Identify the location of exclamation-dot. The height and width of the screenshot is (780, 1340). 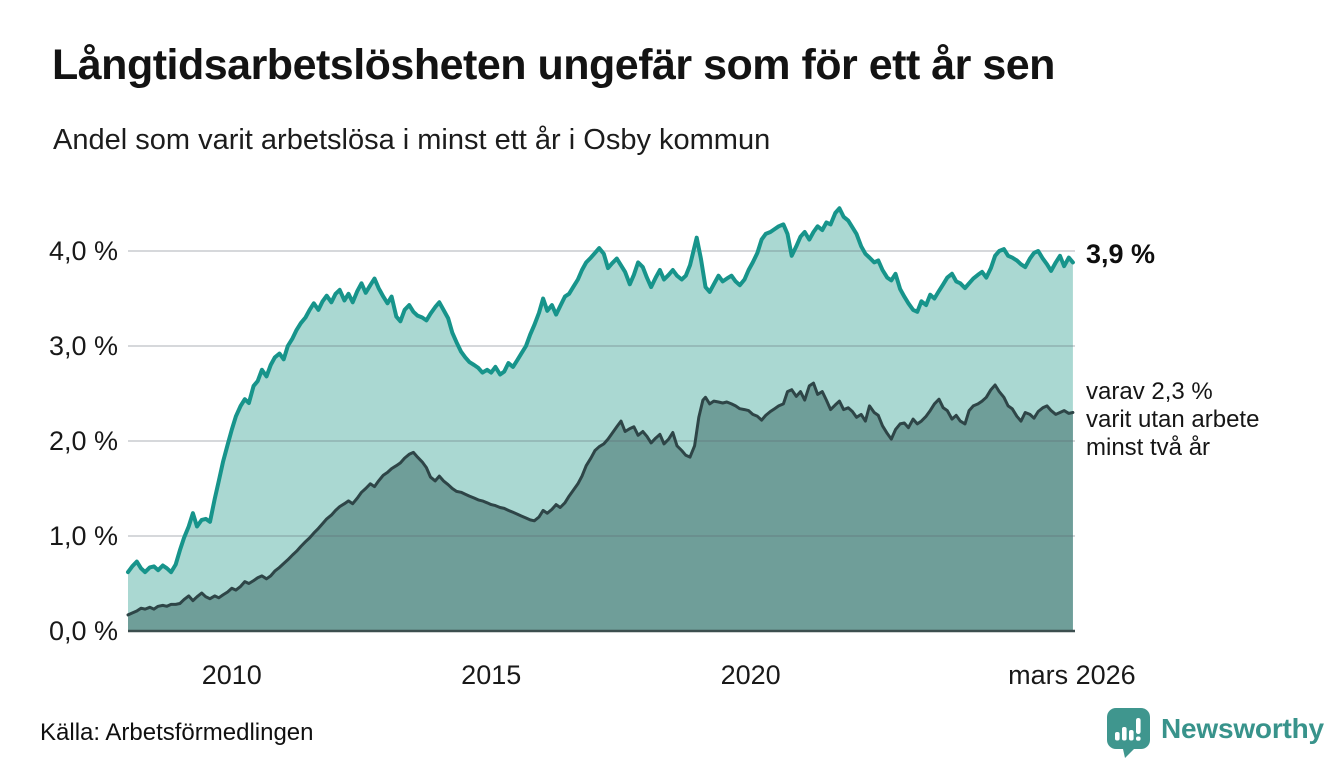
(1138, 738).